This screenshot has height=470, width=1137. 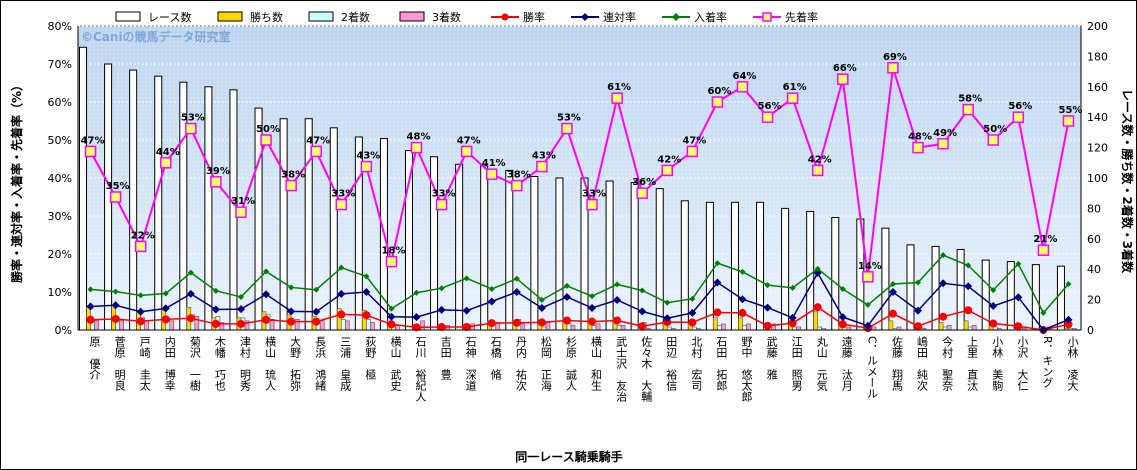 I want to click on x-tick-label: 小沢 大仁, so click(x=1022, y=363).